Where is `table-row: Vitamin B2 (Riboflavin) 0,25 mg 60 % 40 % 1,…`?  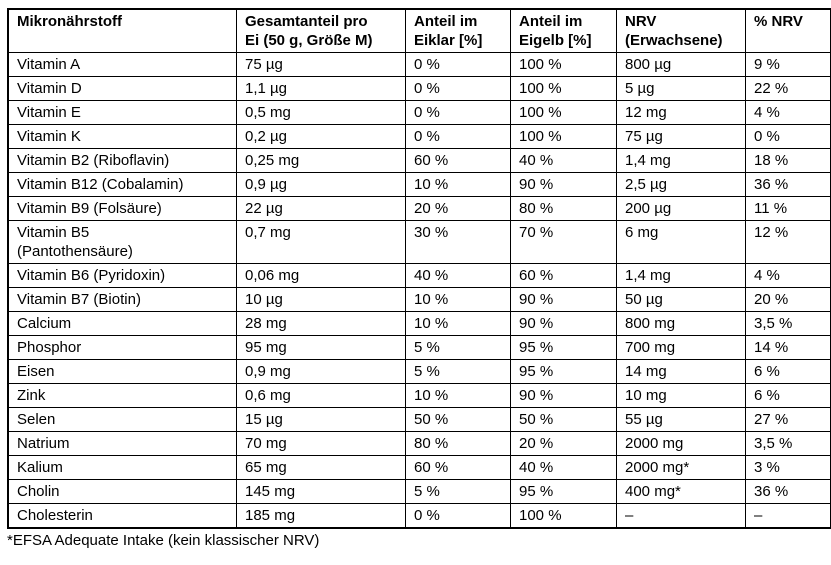 table-row: Vitamin B2 (Riboflavin) 0,25 mg 60 % 40 % 1,… is located at coordinates (419, 160).